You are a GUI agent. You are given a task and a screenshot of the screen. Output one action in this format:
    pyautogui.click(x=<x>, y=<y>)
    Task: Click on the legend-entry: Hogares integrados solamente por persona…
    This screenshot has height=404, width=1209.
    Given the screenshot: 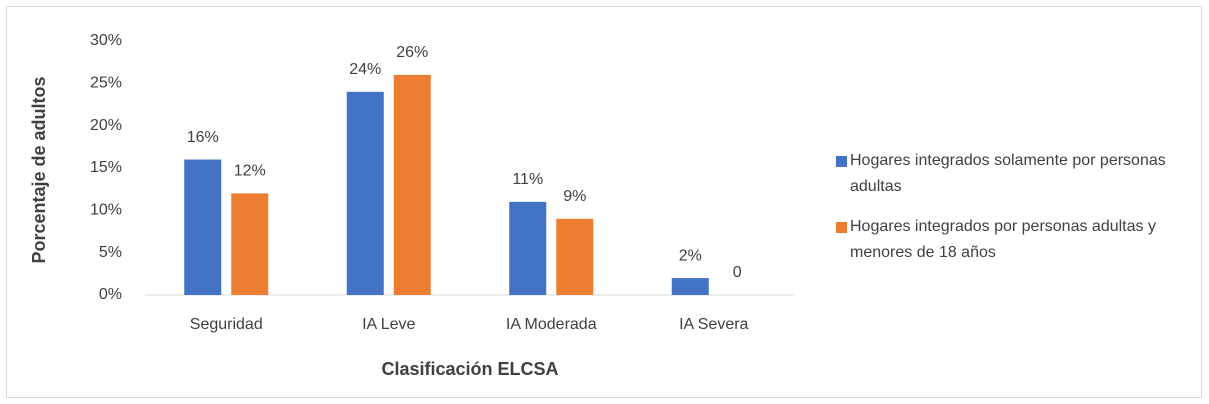 What is the action you would take?
    pyautogui.click(x=1016, y=174)
    